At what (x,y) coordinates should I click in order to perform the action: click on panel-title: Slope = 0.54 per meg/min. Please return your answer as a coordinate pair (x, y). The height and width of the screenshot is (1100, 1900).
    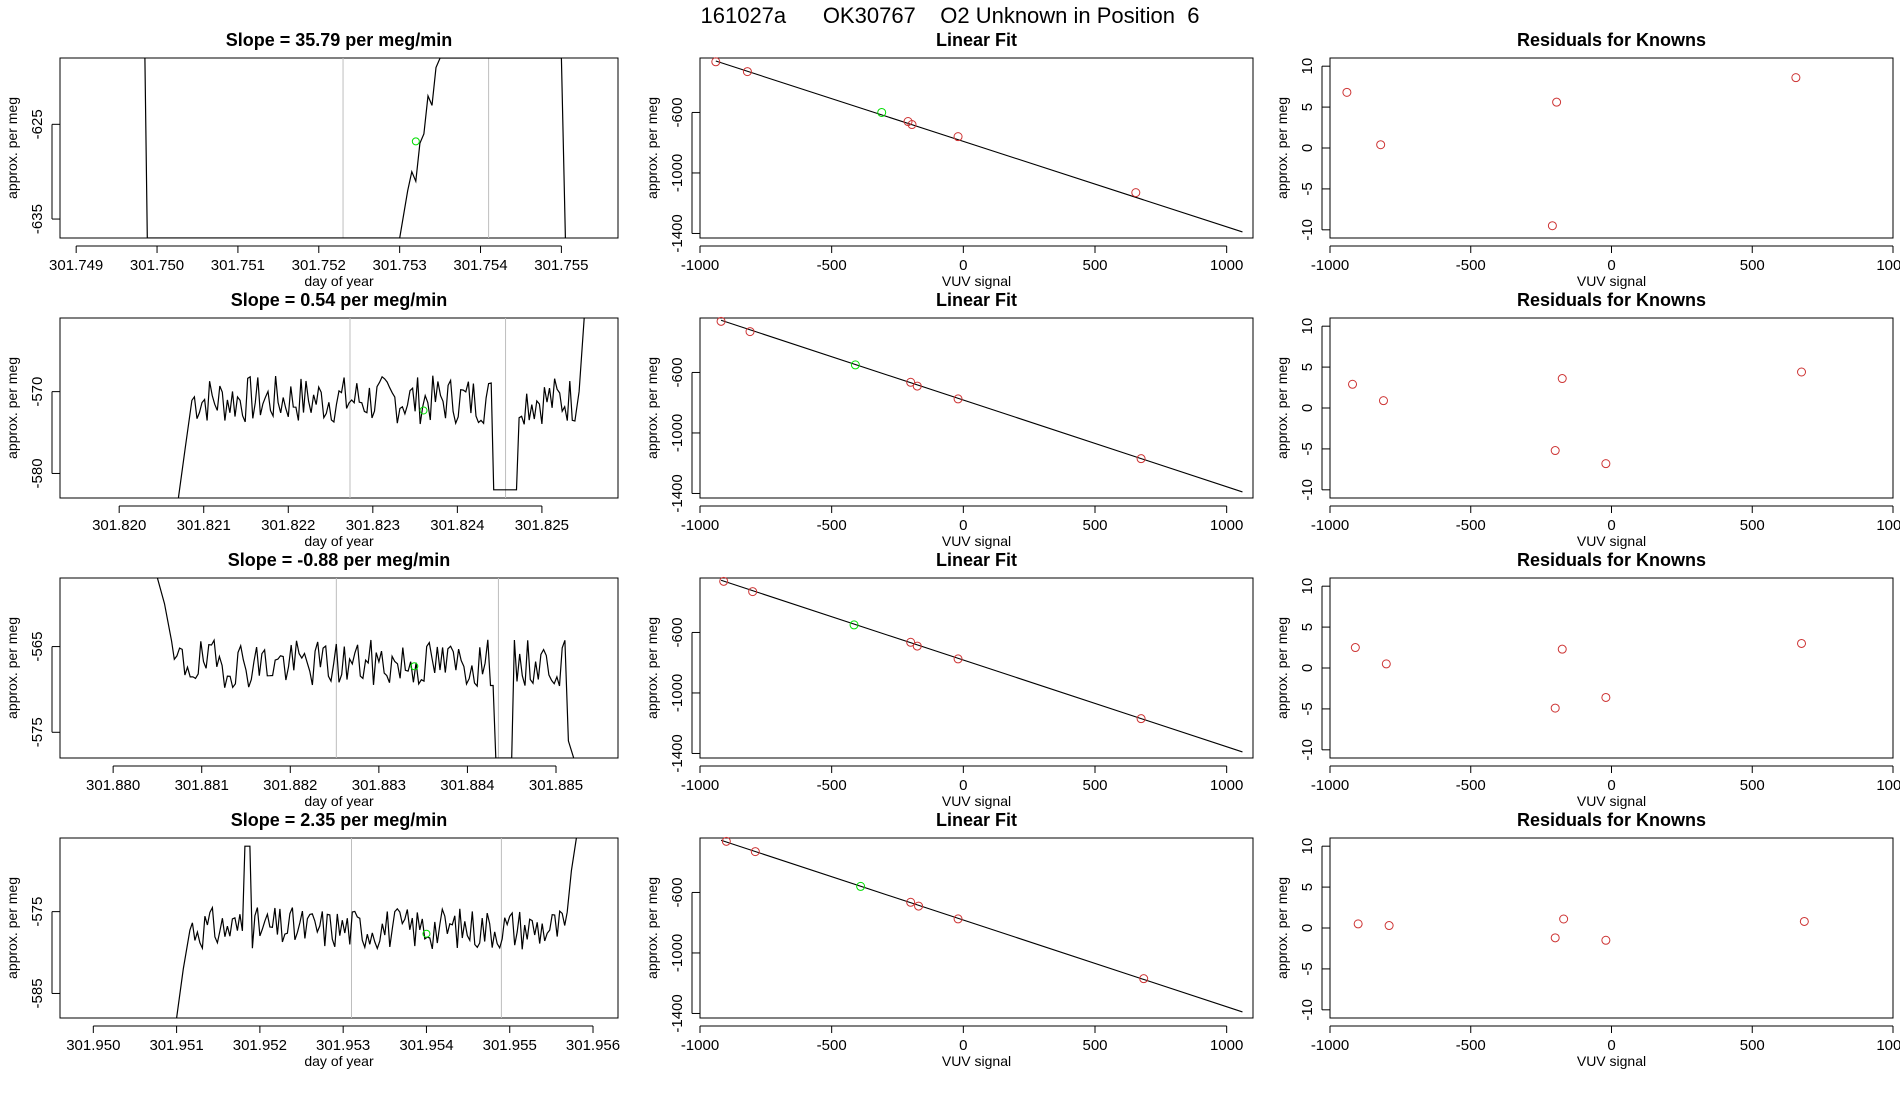
    Looking at the image, I should click on (339, 300).